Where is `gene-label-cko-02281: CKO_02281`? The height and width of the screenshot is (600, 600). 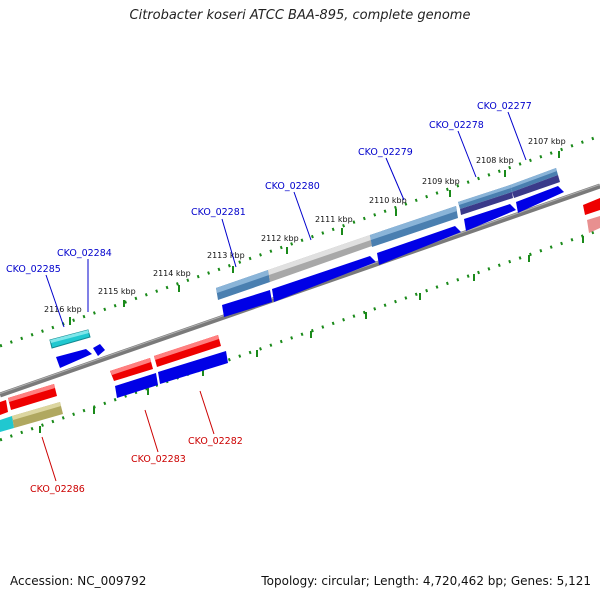 gene-label-cko-02281: CKO_02281 is located at coordinates (218, 212).